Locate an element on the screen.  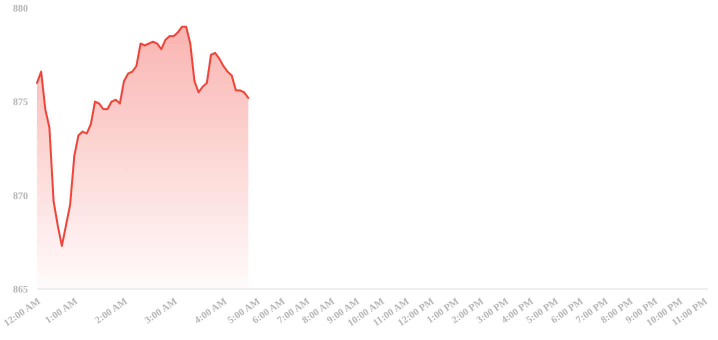
y-tick-label: 875 is located at coordinates (20, 102).